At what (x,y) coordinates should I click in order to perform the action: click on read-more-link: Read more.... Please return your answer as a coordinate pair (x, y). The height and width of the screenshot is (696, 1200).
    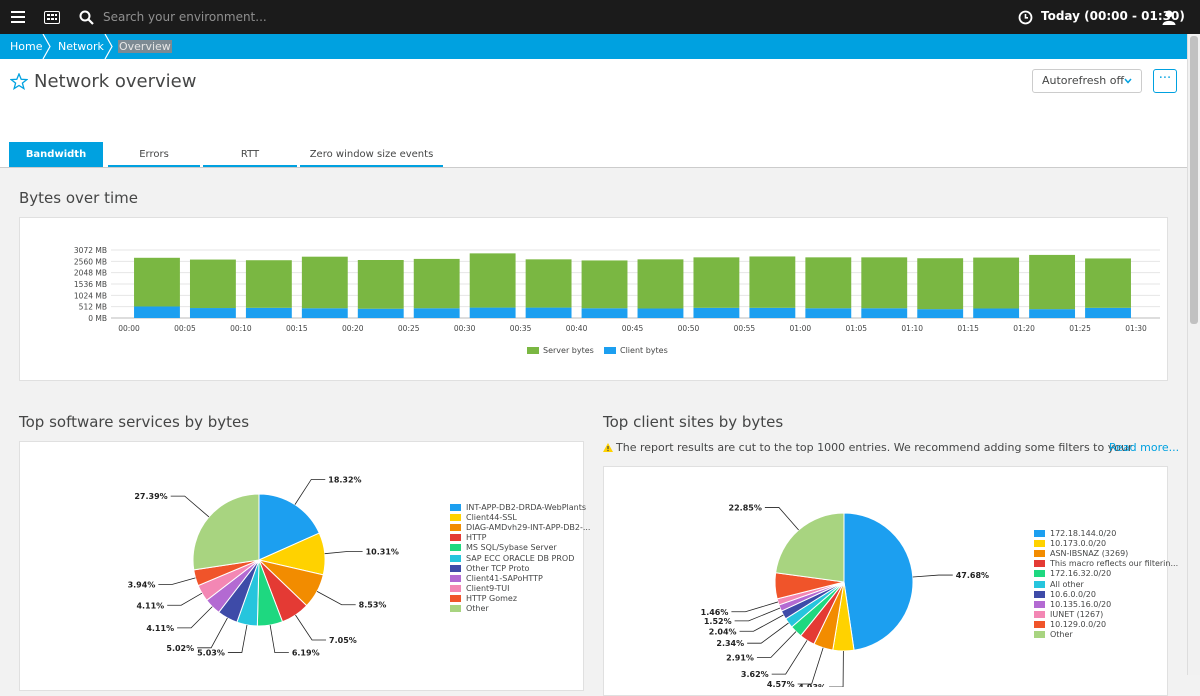
    Looking at the image, I should click on (1144, 447).